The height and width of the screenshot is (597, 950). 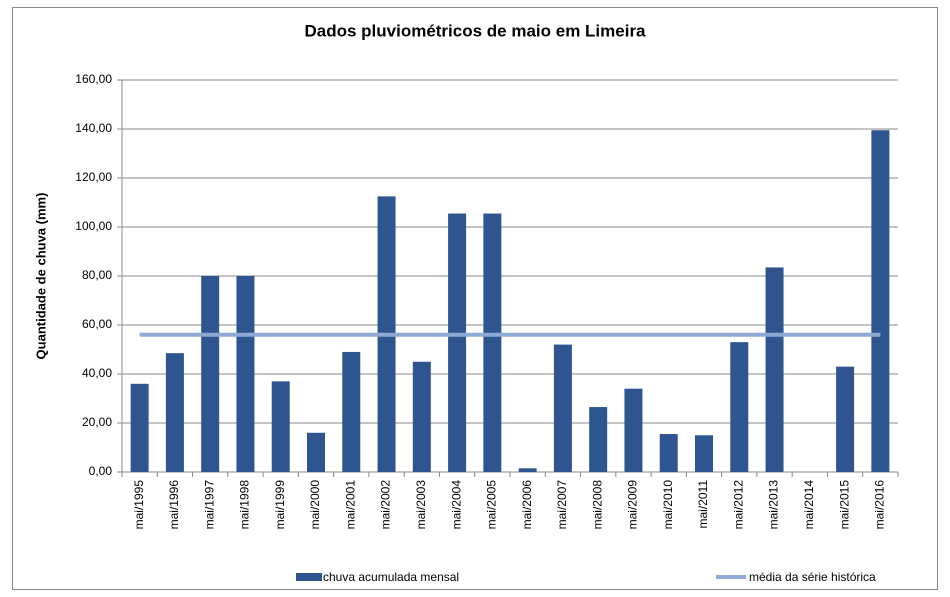 I want to click on x-tick-label: mai/2015, so click(x=844, y=505).